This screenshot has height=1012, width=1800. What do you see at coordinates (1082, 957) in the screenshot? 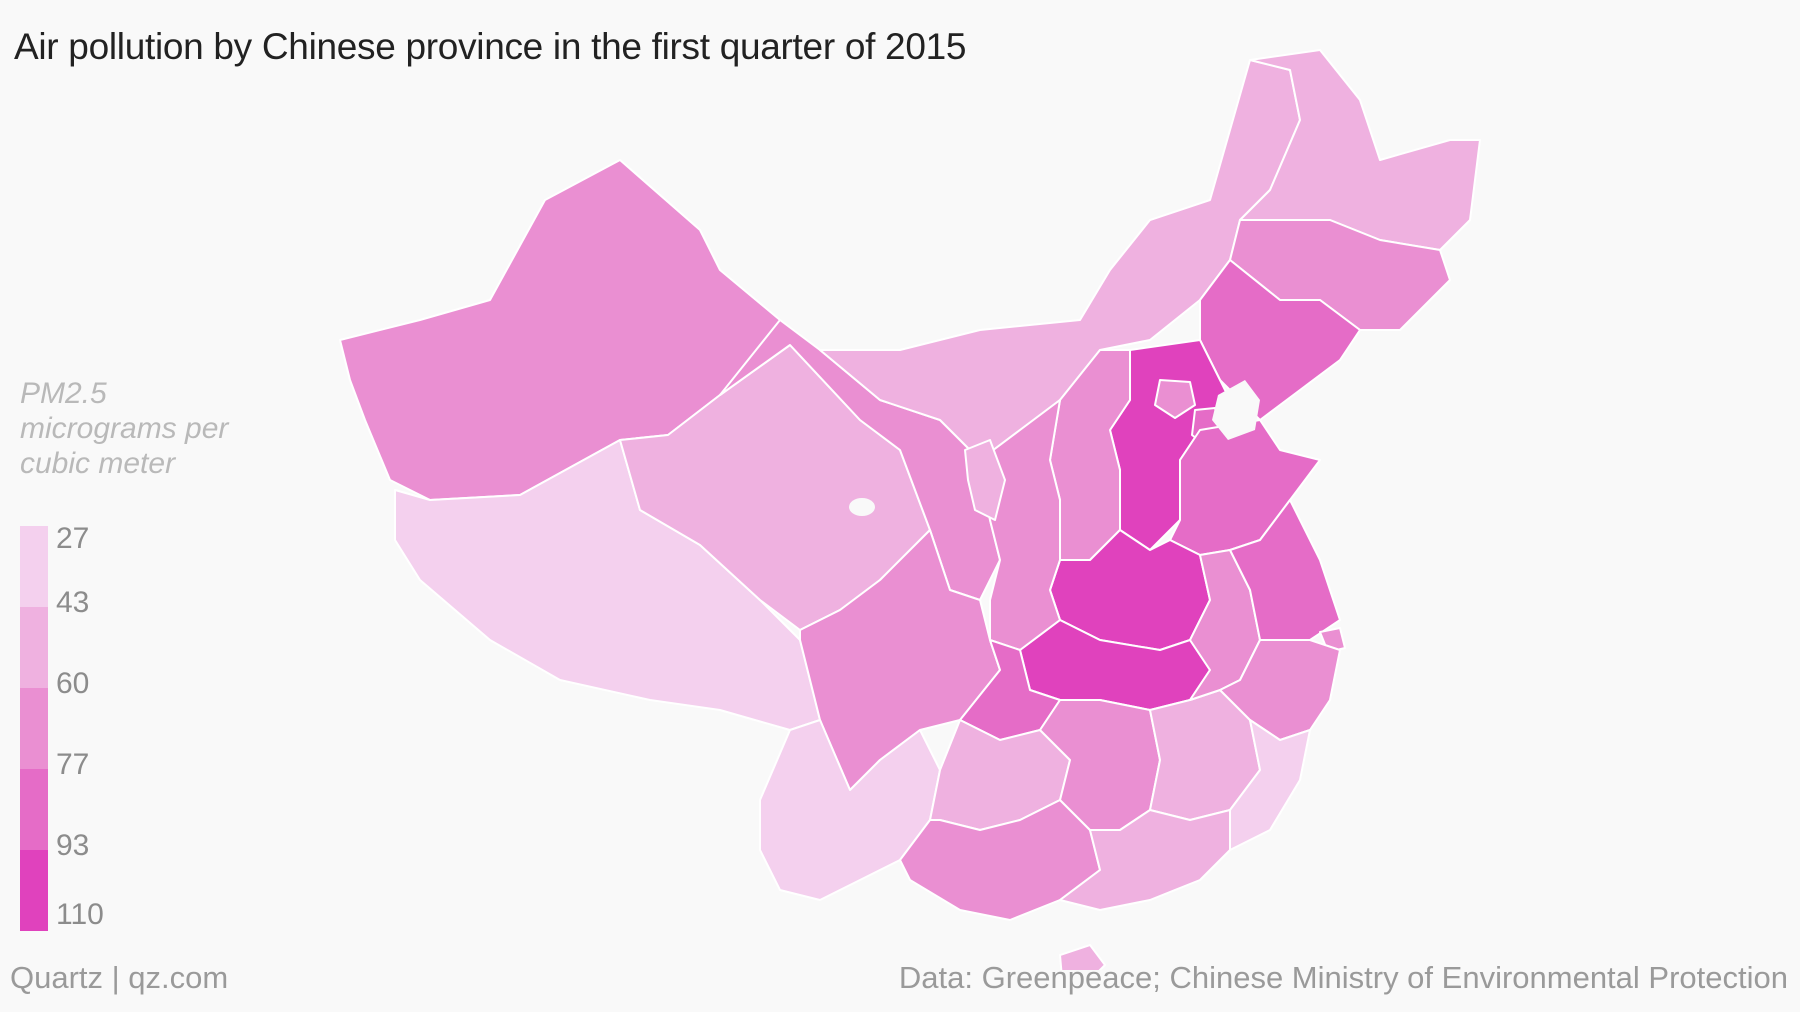
I see `region-hainan` at bounding box center [1082, 957].